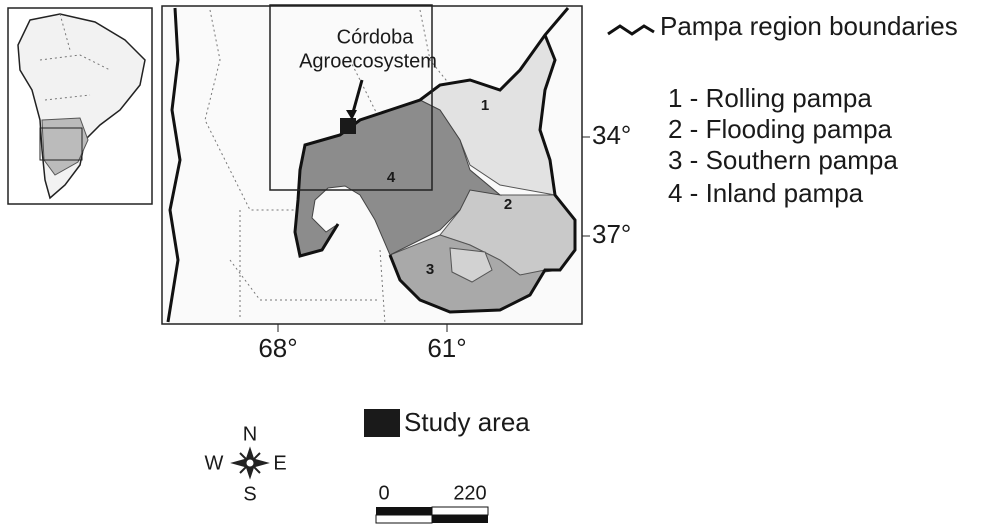  What do you see at coordinates (279, 463) in the screenshot?
I see `compass-e: E` at bounding box center [279, 463].